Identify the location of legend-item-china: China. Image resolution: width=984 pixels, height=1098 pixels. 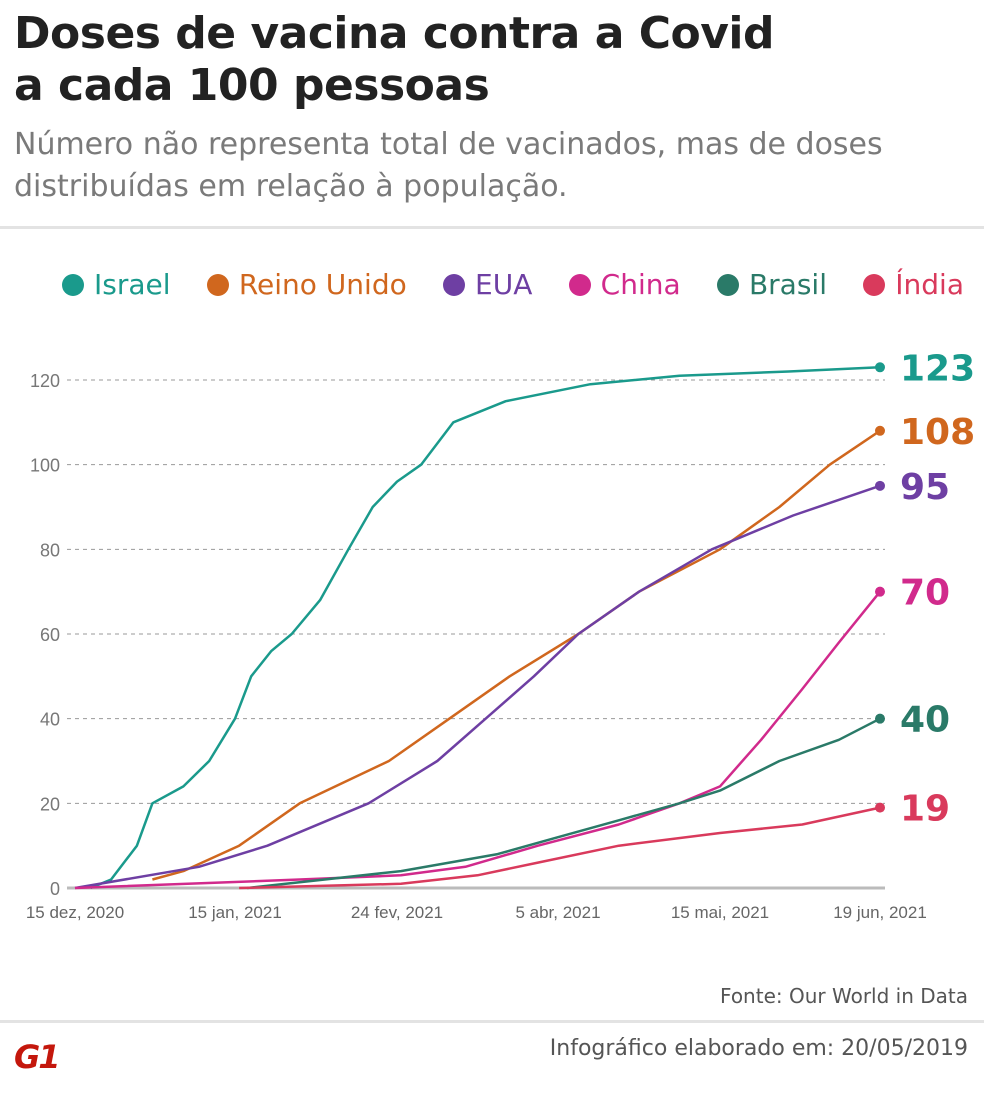
(624, 284).